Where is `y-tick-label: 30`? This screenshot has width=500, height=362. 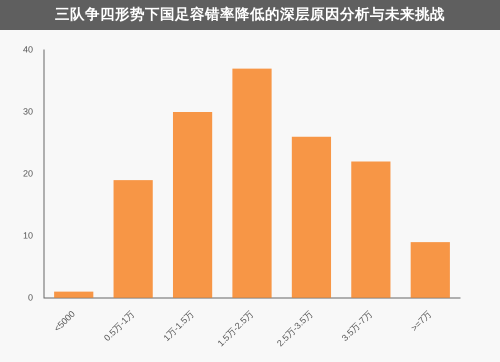
y-tick-label: 30 is located at coordinates (28, 111).